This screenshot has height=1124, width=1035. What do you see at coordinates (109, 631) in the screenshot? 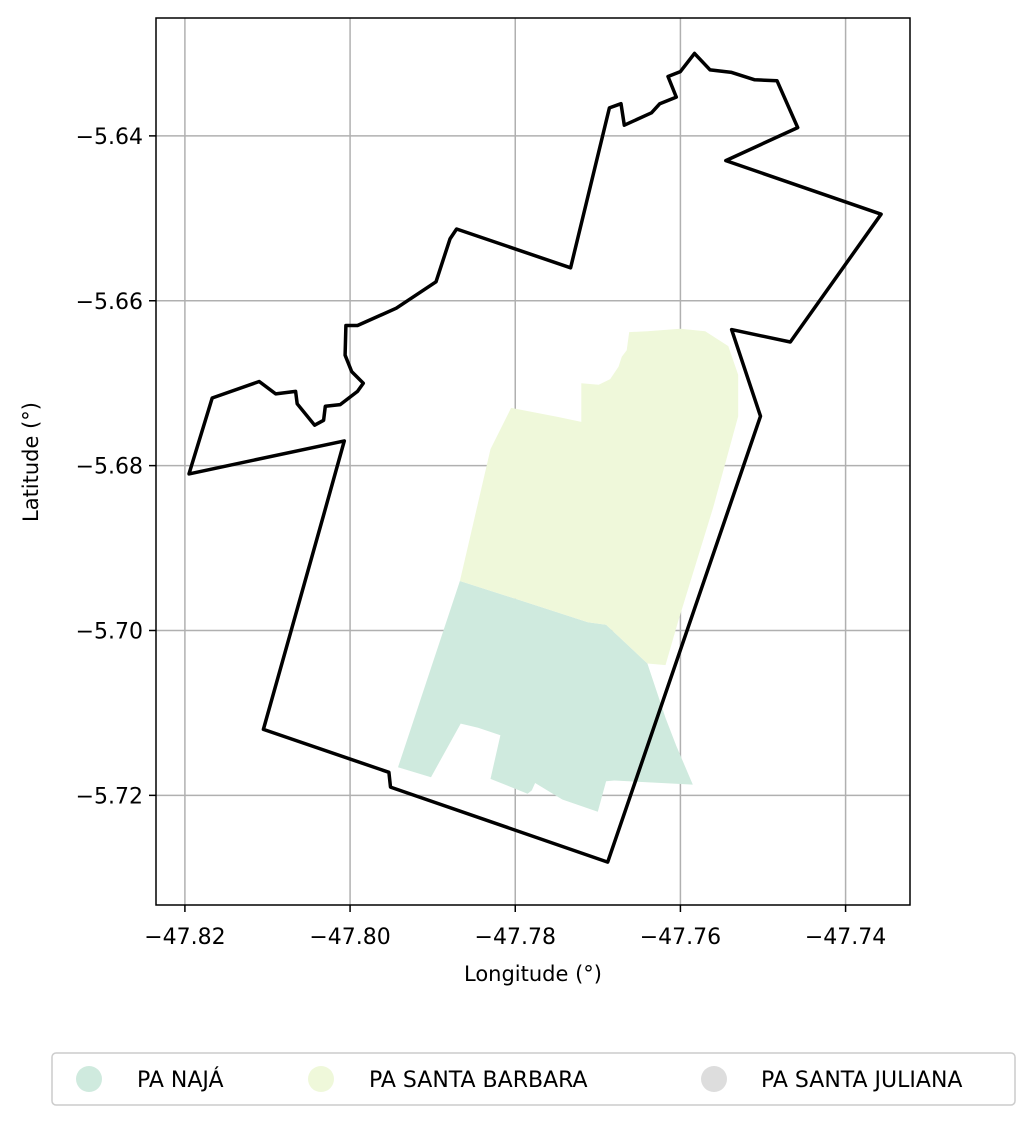
I see `y-tick-label-3: −5.70` at bounding box center [109, 631].